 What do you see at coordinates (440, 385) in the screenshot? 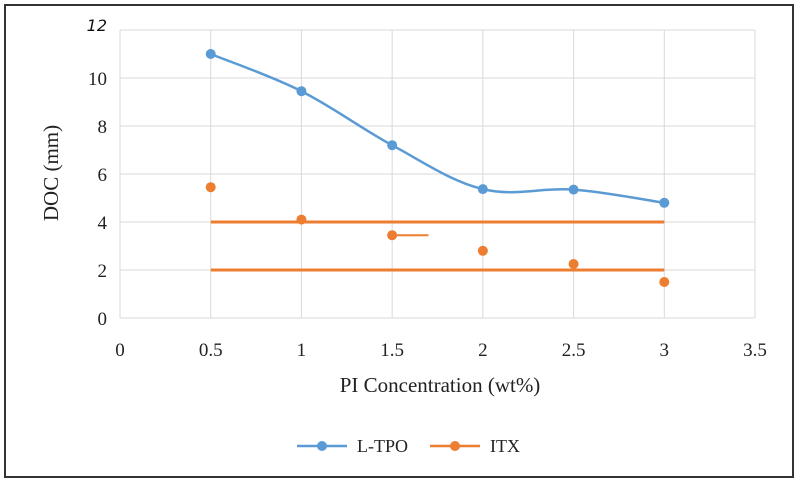
I see `x-axis-label: PI Concentration (wt%)` at bounding box center [440, 385].